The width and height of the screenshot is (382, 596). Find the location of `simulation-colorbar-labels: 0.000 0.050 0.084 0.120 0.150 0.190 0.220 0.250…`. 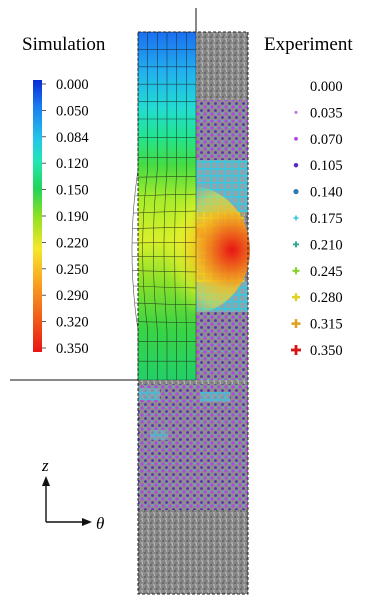

simulation-colorbar-labels: 0.000 0.050 0.084 0.120 0.150 0.190 0.220 0.250… is located at coordinates (65, 217).